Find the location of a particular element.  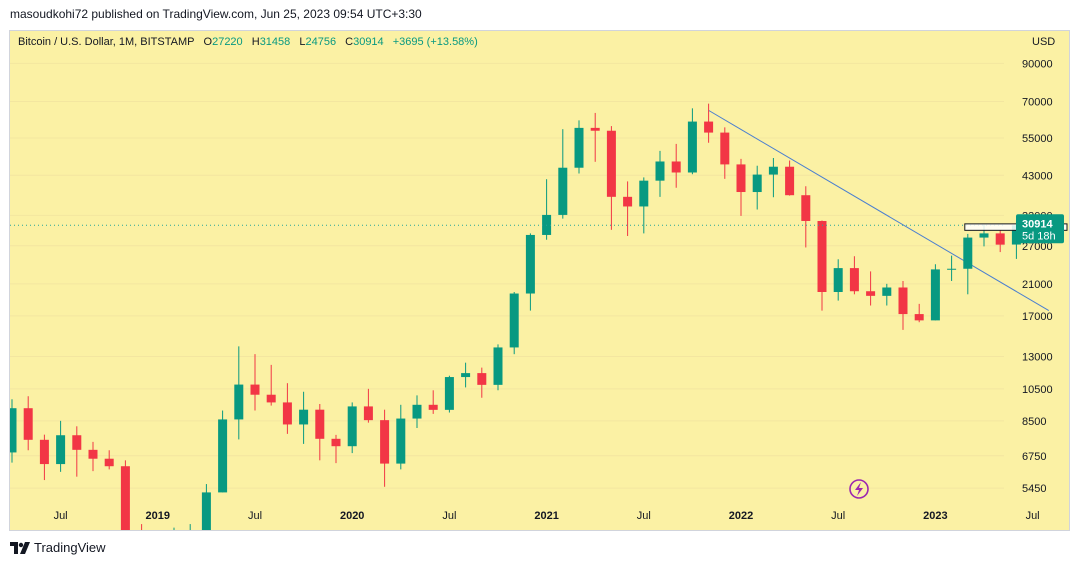

price-tick-label: 10500 is located at coordinates (1037, 390).